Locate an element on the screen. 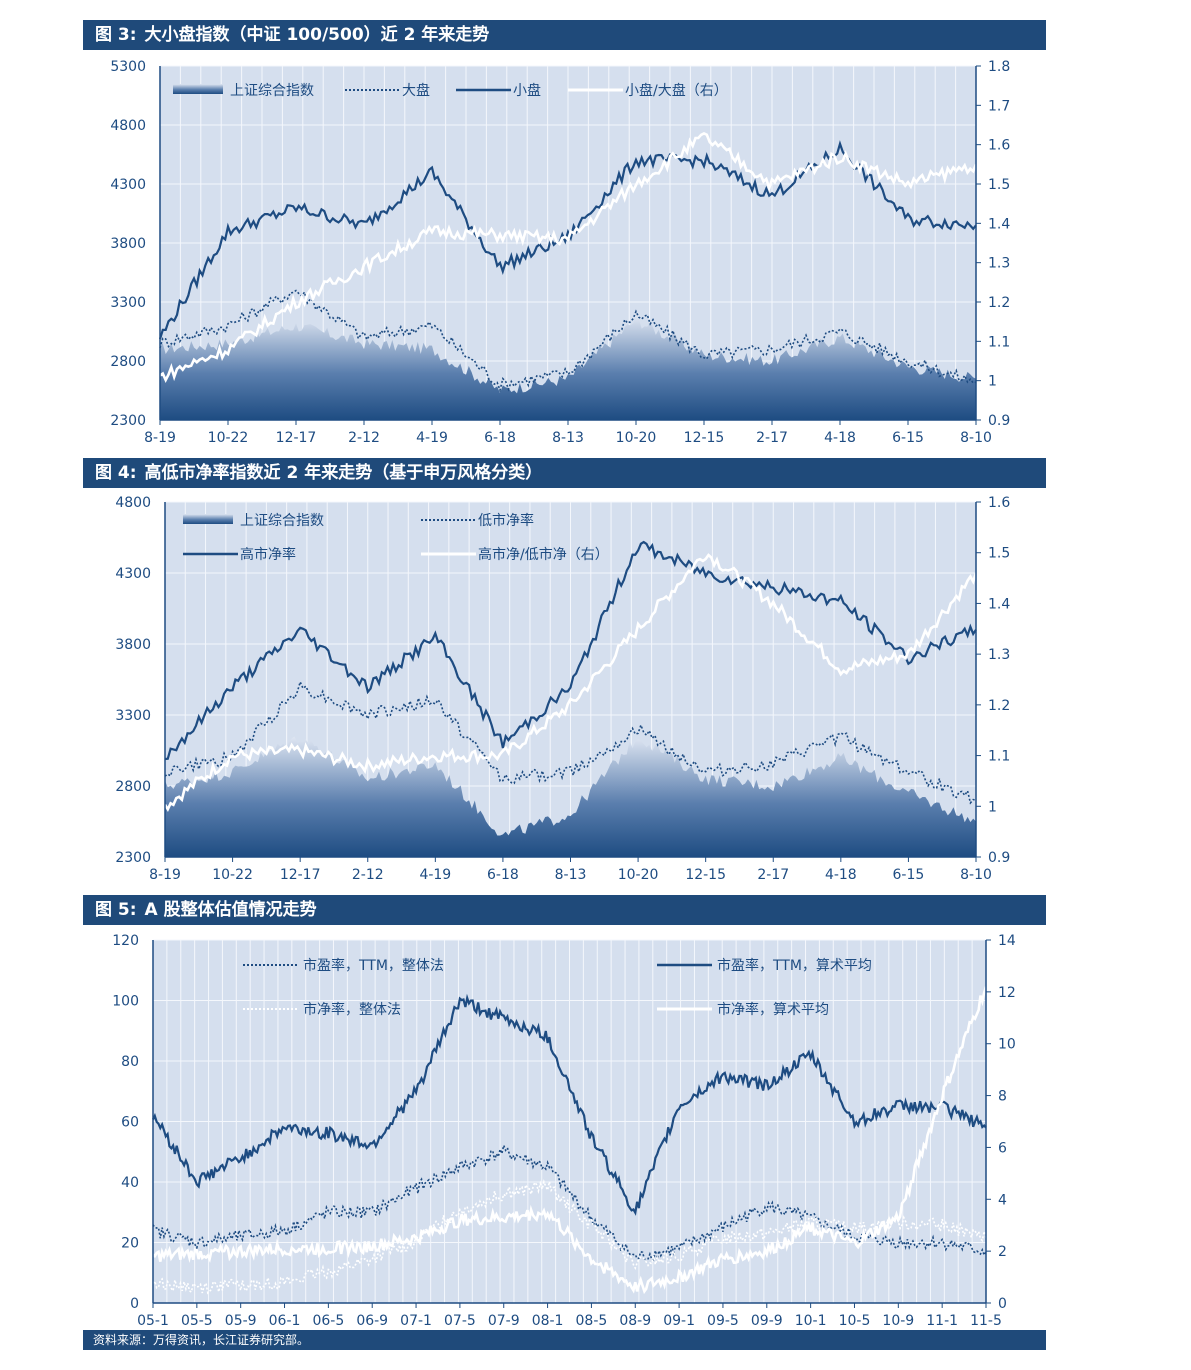 The width and height of the screenshot is (1191, 1370). chart1-title-bar: 图 3: 大小盘指数（中证 100/500）近 2 年来走势 is located at coordinates (564, 35).